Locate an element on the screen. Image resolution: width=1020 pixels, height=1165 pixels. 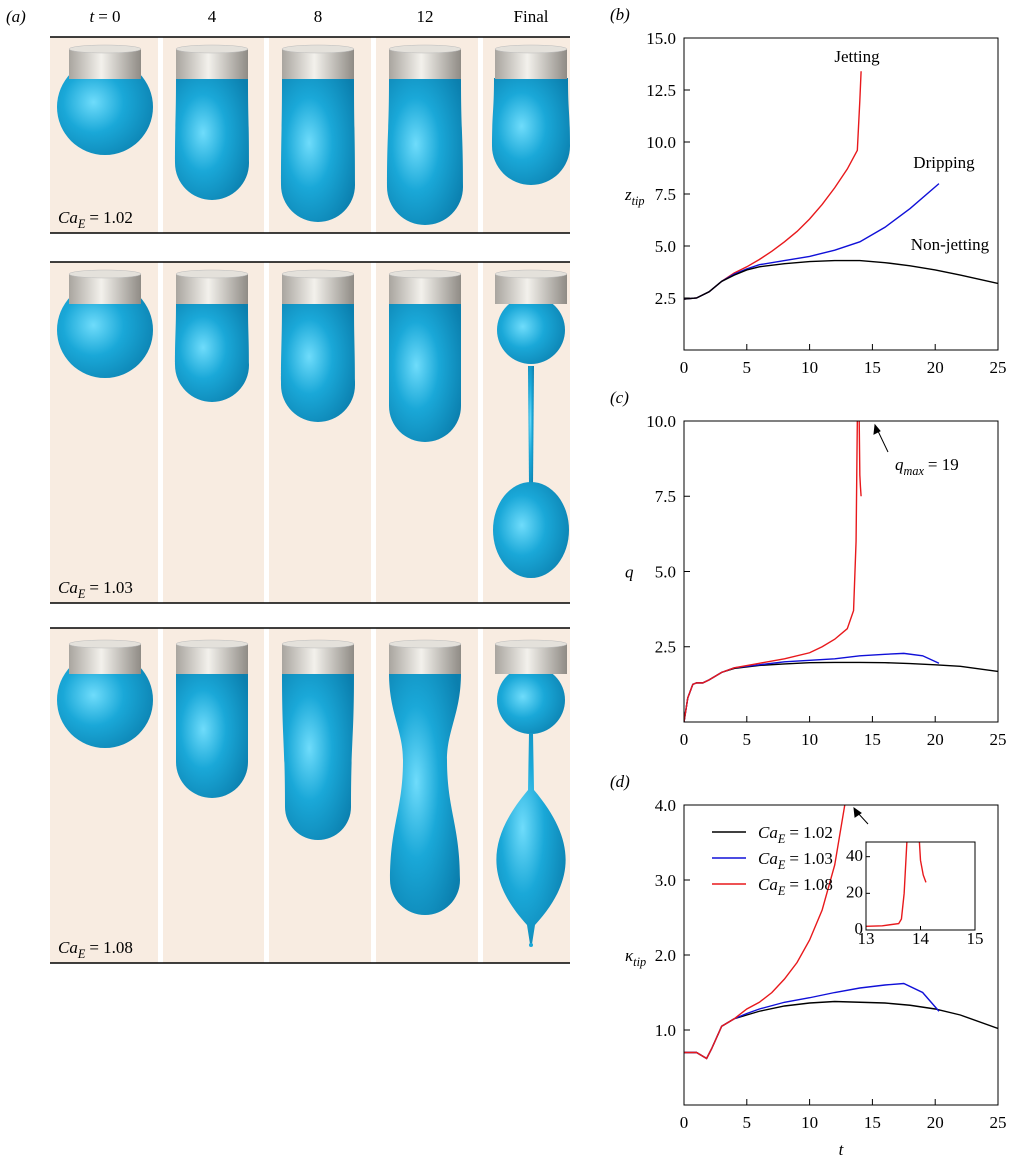
x-tick-label: 14 is located at coordinates (921, 938).